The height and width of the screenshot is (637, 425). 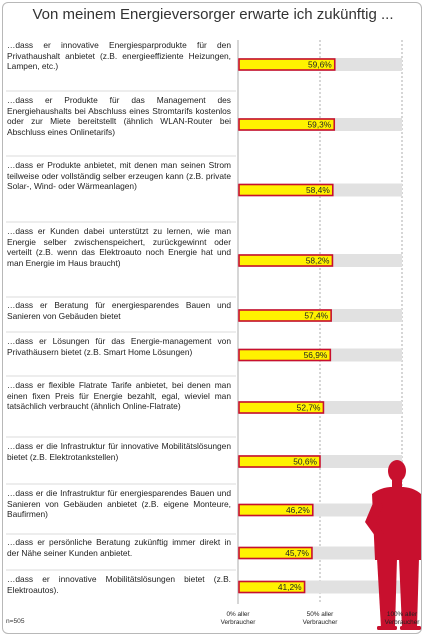 I want to click on sample-size-note: n=505, so click(x=15, y=621).